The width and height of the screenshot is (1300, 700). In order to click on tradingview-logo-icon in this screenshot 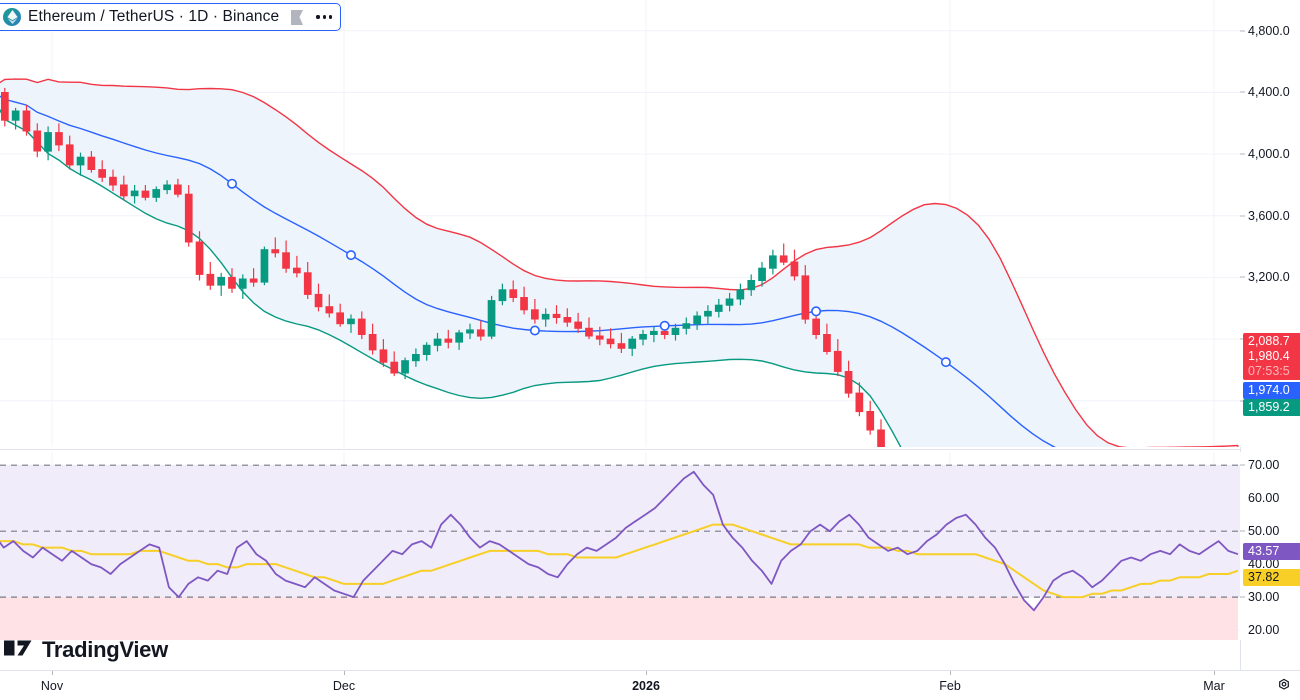, I will do `click(19, 650)`.